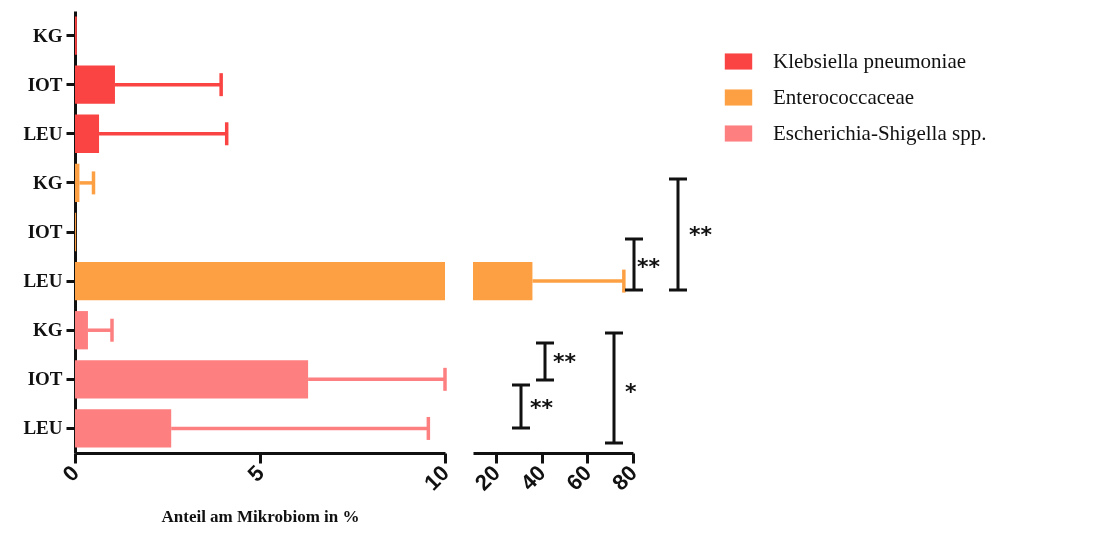 The width and height of the screenshot is (1099, 555). I want to click on x-tick-label: 20, so click(487, 478).